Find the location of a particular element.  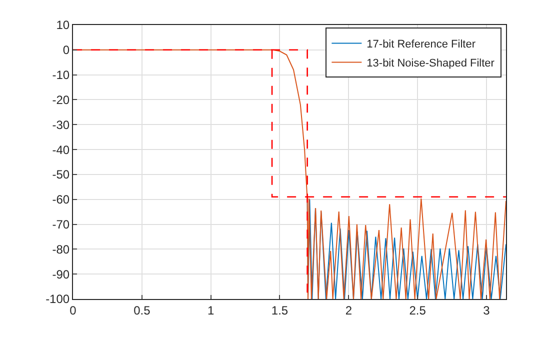

y-tick-label: 0 is located at coordinates (66, 50).